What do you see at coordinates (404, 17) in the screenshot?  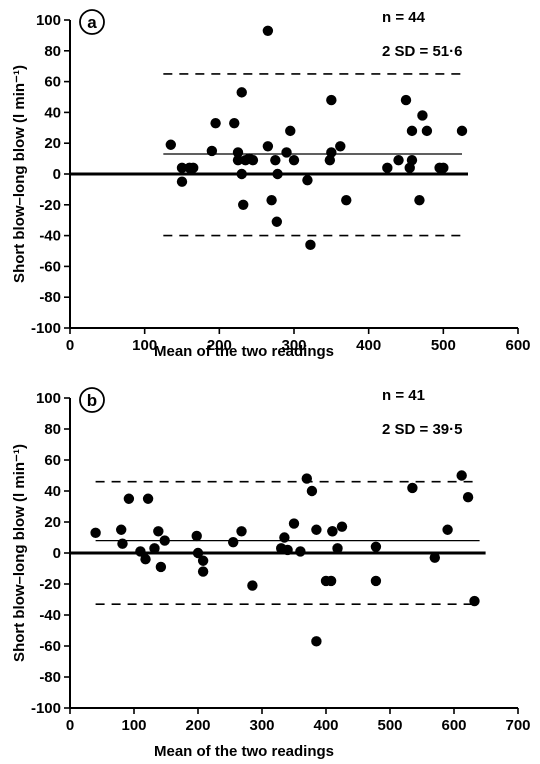 I see `n-annotation: n = 44` at bounding box center [404, 17].